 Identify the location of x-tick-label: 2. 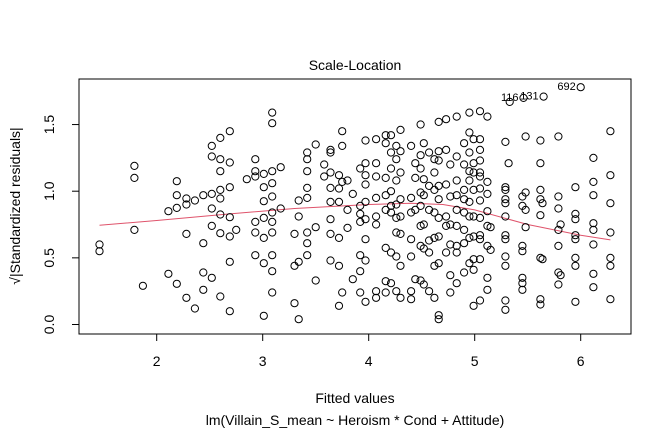
(157, 361).